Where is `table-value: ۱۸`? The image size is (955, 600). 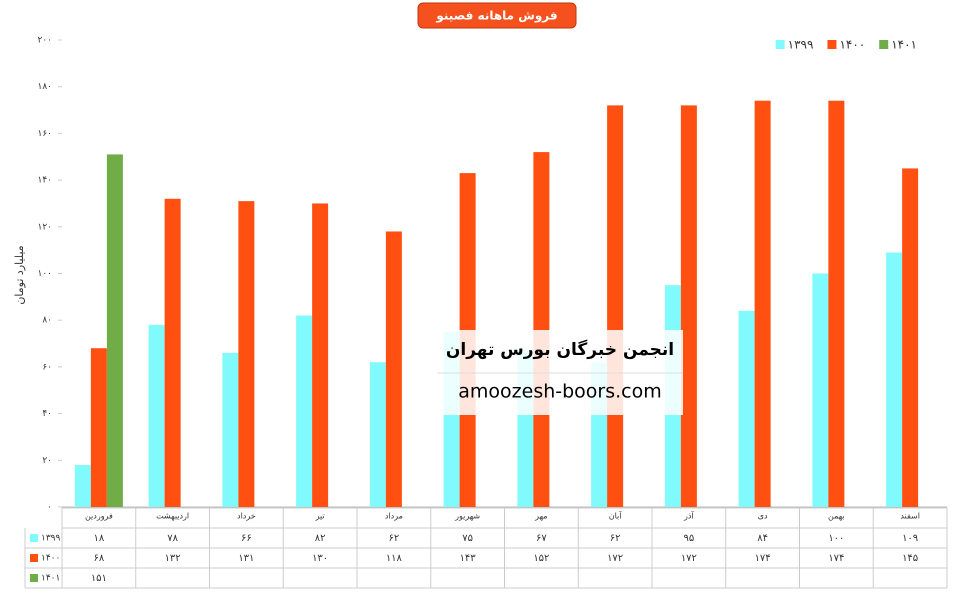
table-value: ۱۸ is located at coordinates (99, 538).